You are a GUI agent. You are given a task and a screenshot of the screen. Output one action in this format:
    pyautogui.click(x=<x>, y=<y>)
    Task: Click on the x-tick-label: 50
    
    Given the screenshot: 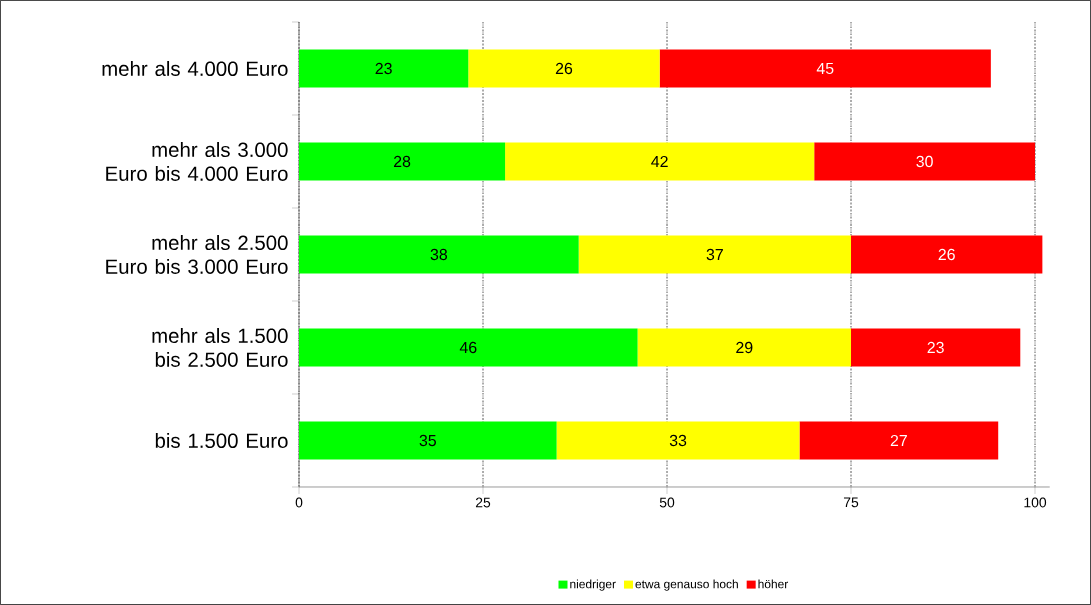 What is the action you would take?
    pyautogui.click(x=667, y=502)
    